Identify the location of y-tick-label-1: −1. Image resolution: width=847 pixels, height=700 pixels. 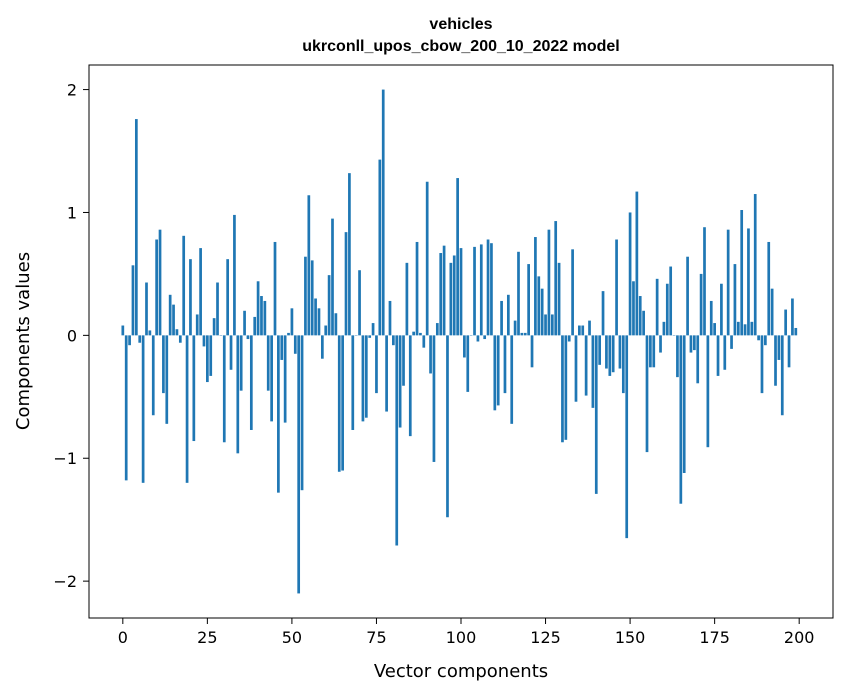
(65, 458).